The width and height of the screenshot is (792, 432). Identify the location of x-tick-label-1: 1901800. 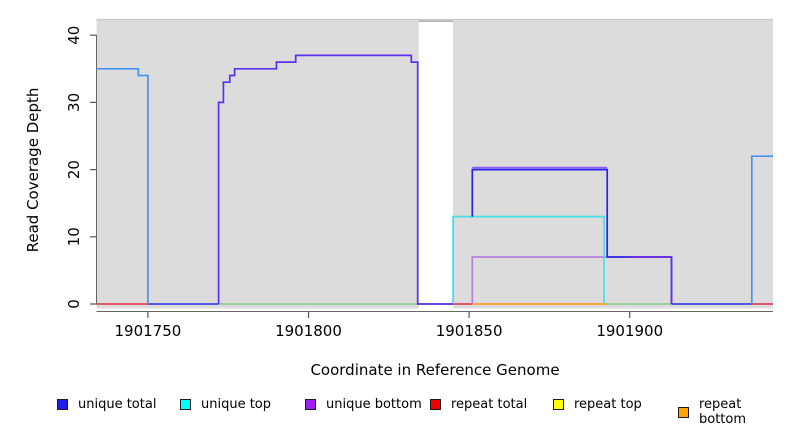
(308, 331).